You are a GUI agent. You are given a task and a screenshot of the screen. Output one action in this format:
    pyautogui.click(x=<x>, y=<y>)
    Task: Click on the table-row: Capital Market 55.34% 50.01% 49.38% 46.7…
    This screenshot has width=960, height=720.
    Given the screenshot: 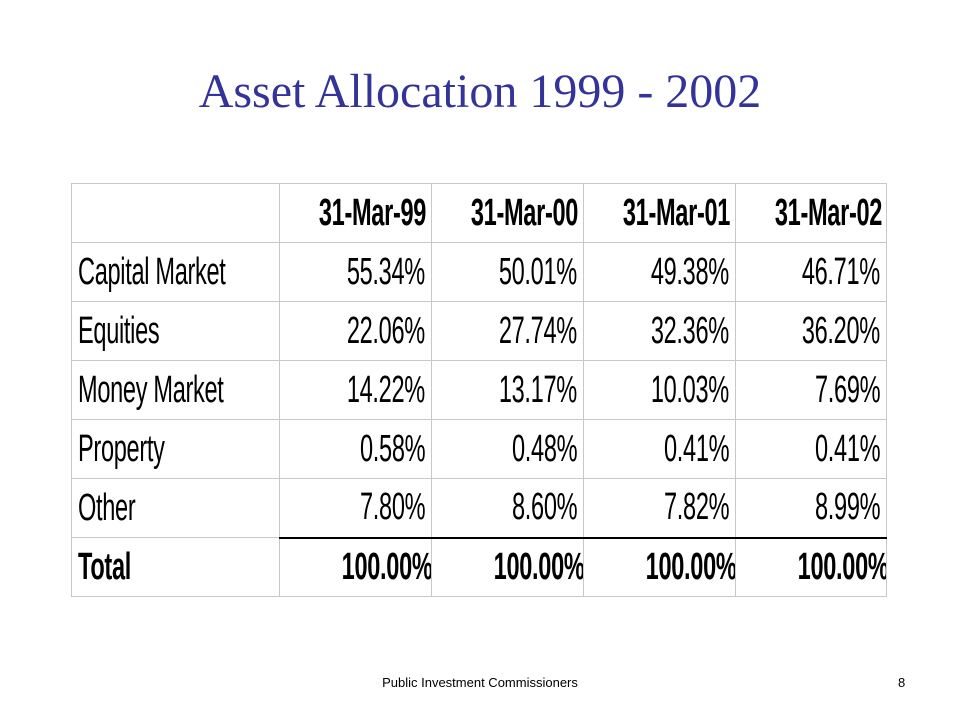 What is the action you would take?
    pyautogui.click(x=479, y=272)
    